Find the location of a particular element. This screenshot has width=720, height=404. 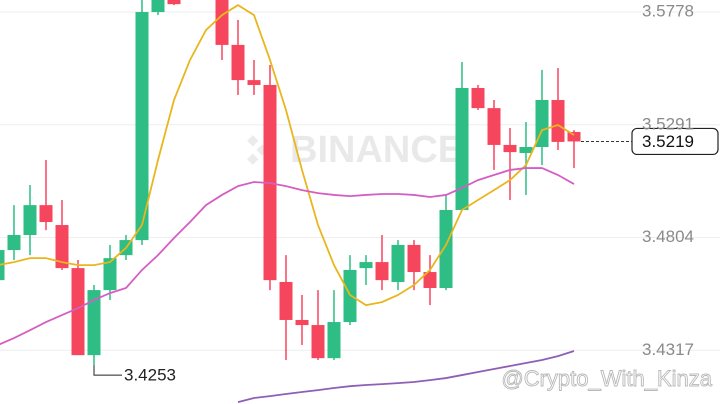

credit: @Crypto_With_Kinza is located at coordinates (606, 378).